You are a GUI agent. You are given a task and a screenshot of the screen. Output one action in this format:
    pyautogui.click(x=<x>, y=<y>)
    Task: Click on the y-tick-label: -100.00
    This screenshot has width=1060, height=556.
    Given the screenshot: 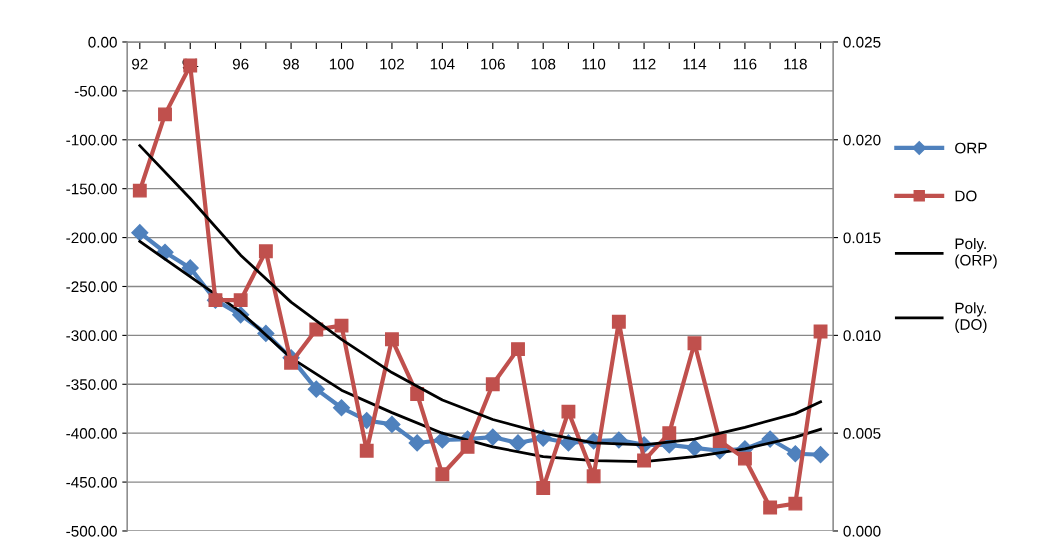 What is the action you would take?
    pyautogui.click(x=91, y=140)
    